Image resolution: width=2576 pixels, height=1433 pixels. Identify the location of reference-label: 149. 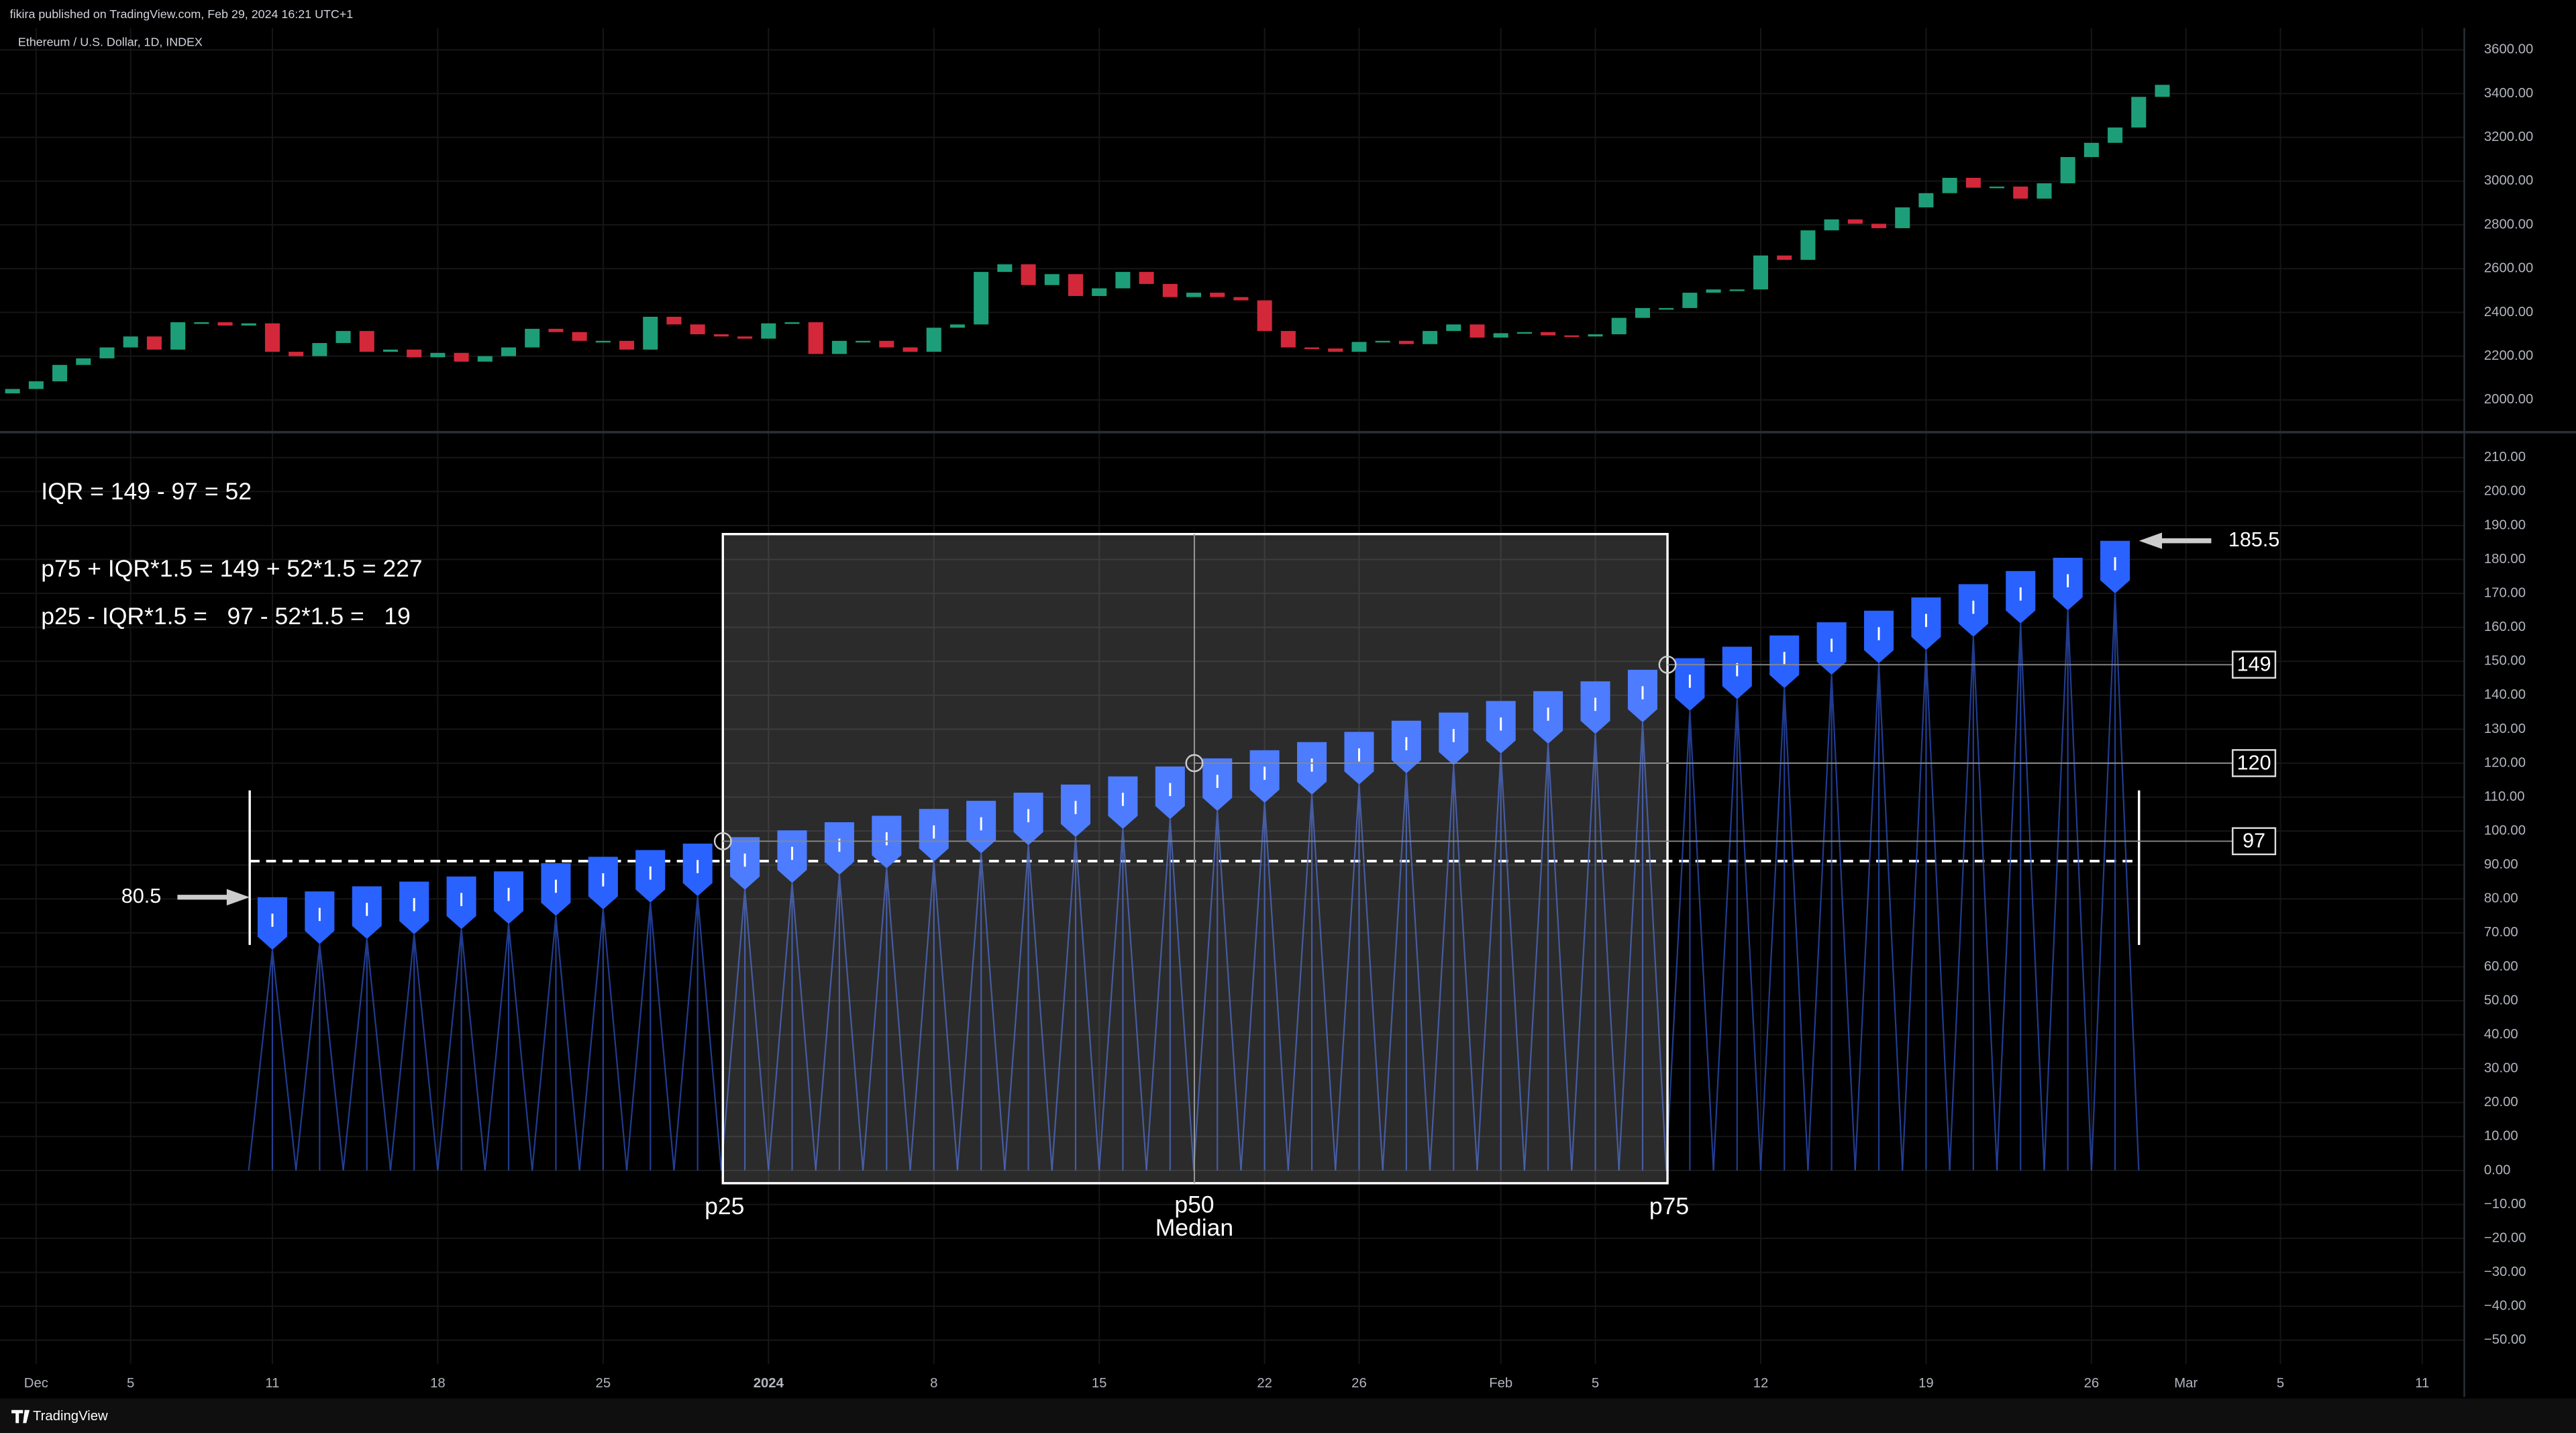
(2254, 664).